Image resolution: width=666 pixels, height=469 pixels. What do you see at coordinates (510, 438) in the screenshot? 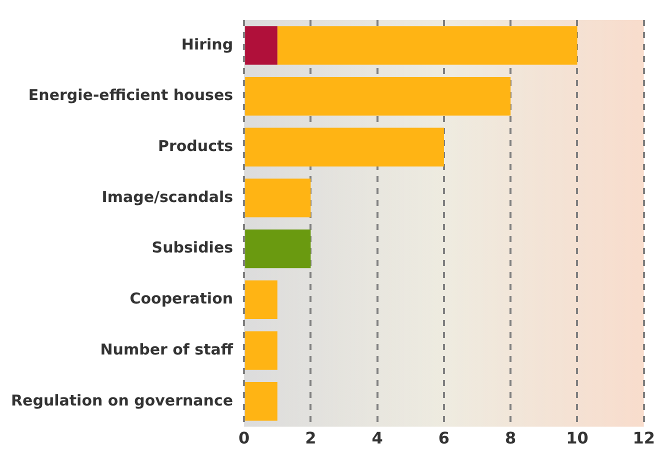
I see `x-tick-label: 8` at bounding box center [510, 438].